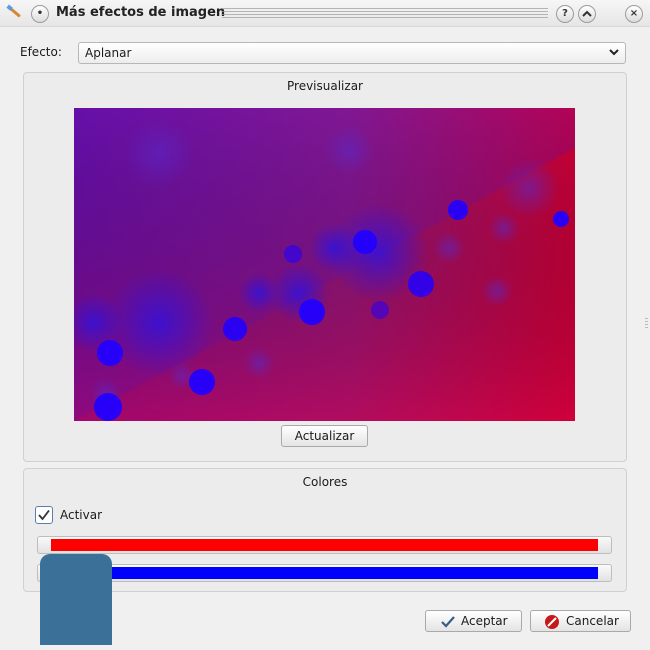  I want to click on effect-select: Aplanar, so click(352, 53).